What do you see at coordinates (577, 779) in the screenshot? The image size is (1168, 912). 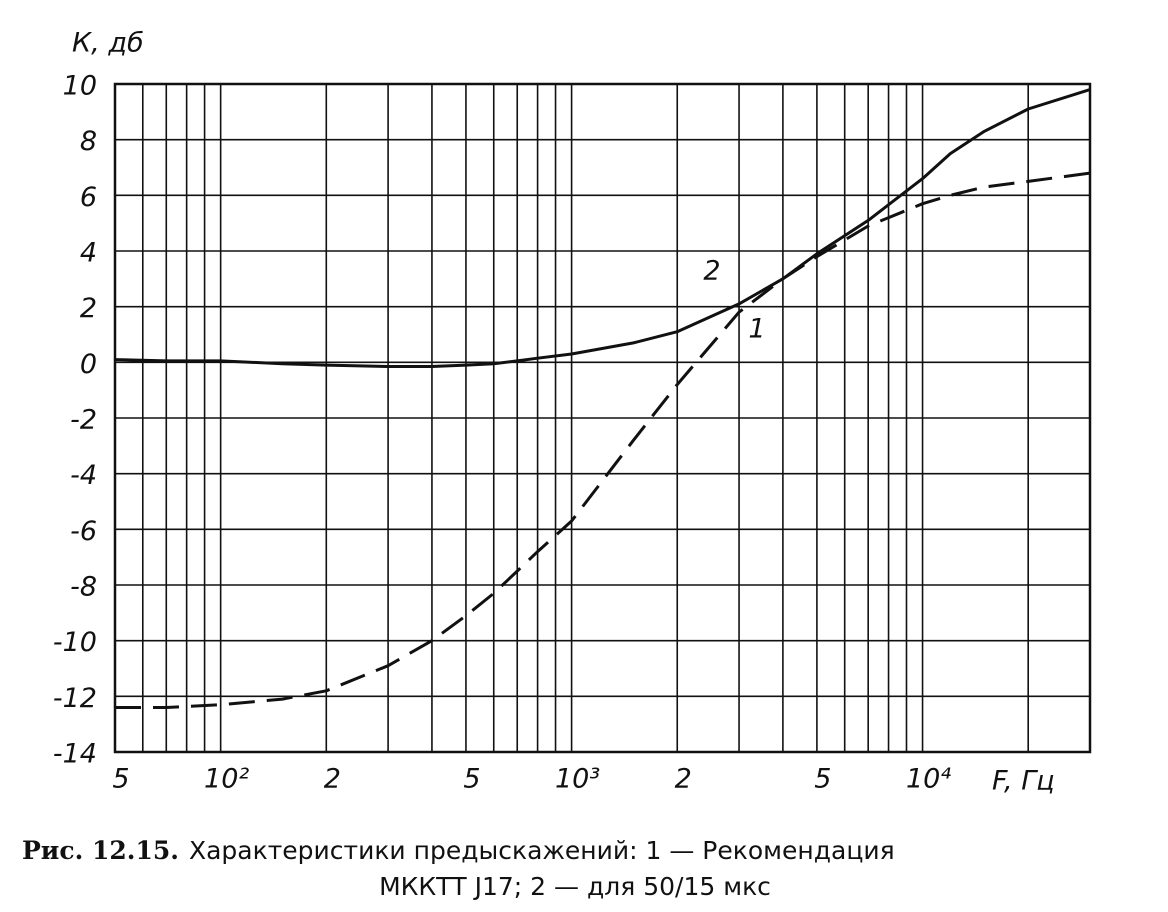 I see `x-tick-label: 10³` at bounding box center [577, 779].